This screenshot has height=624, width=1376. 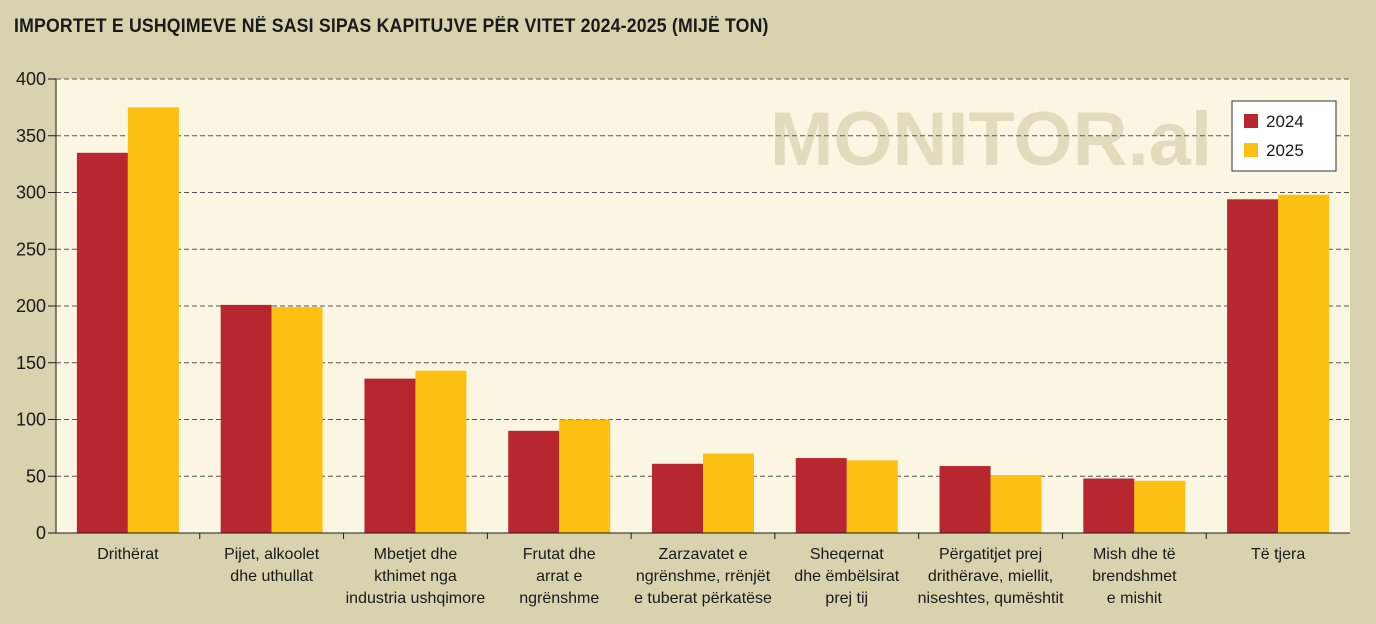 I want to click on category-label: Pijet, alkoolet dhe uthullat, so click(x=272, y=565).